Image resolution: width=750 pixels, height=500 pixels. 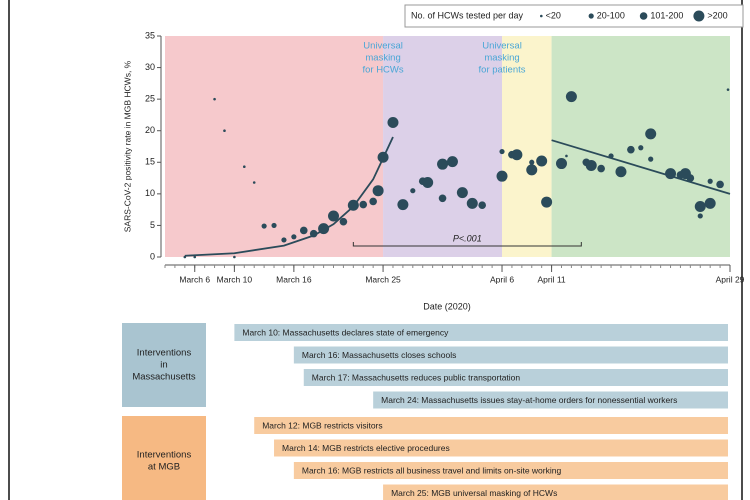 I want to click on y-tick-label: 30, so click(x=150, y=67).